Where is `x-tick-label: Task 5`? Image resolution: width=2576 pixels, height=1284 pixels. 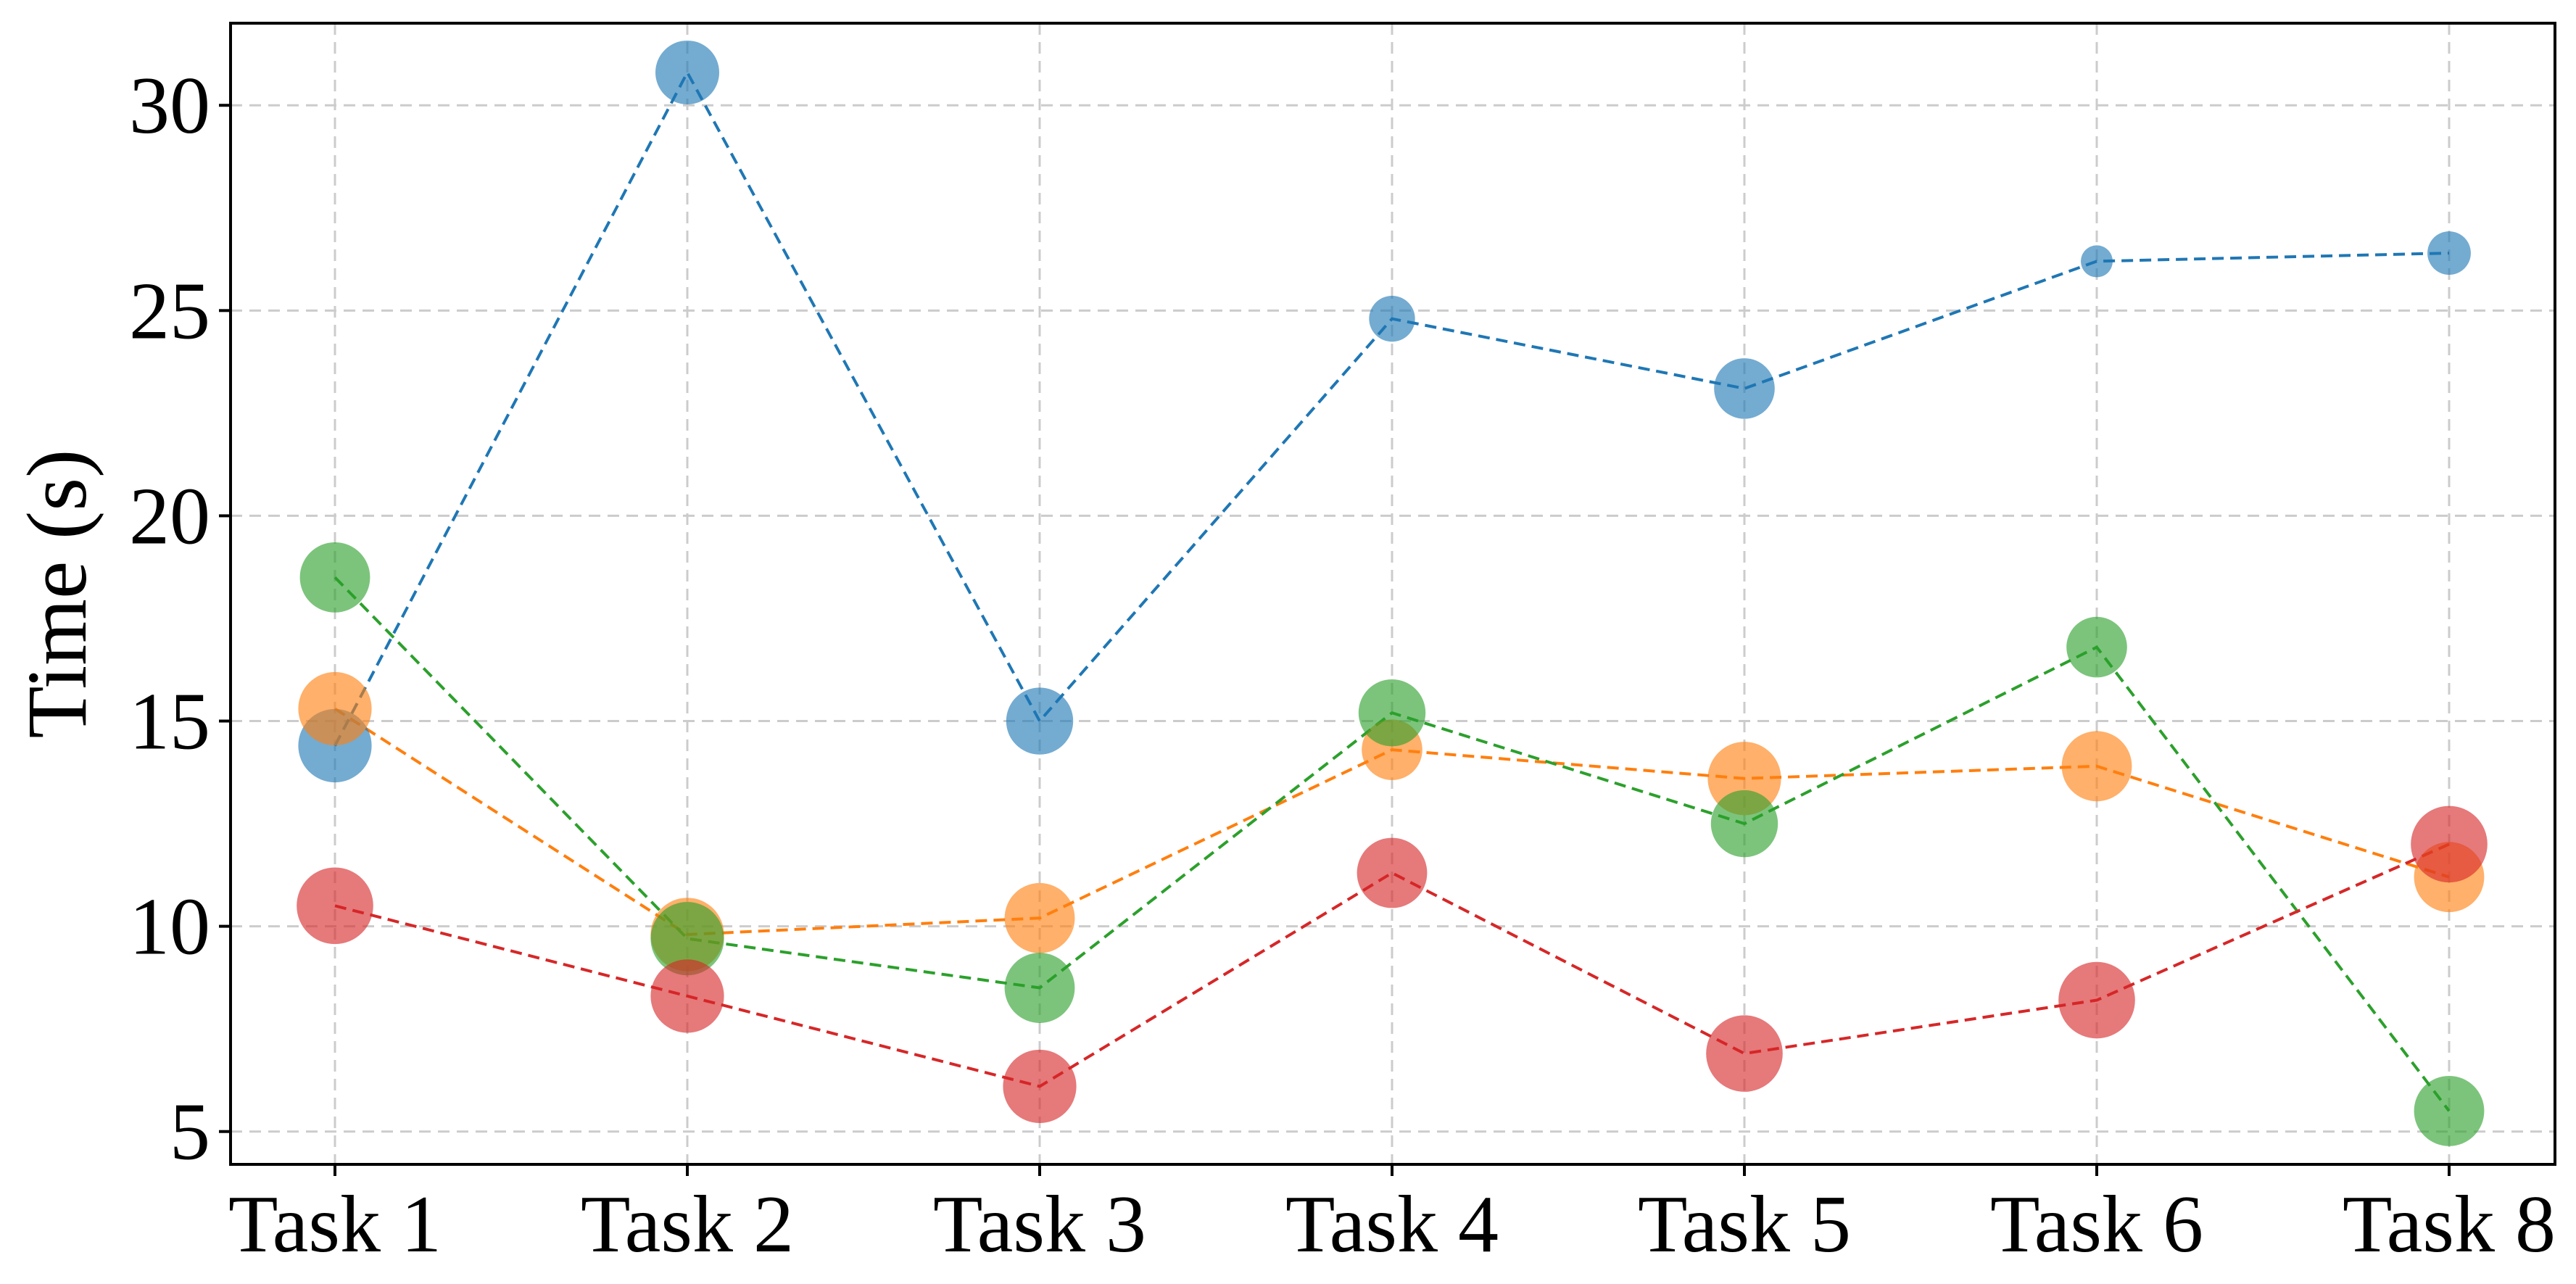
x-tick-label: Task 5 is located at coordinates (1744, 1224).